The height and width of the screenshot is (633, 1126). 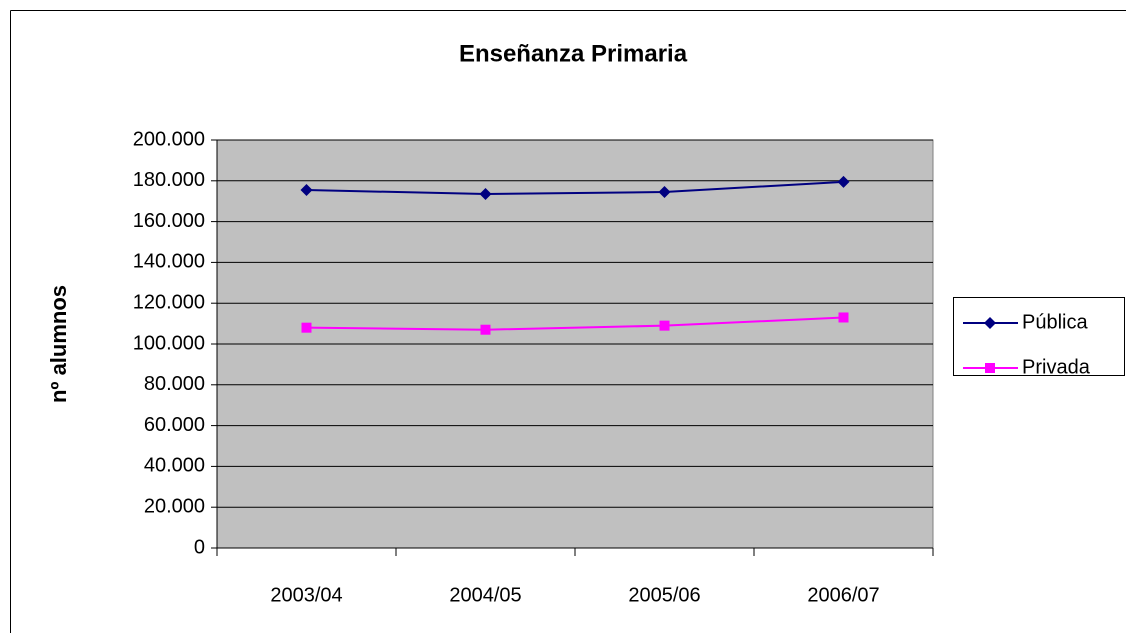 I want to click on y-tick-label: 80.000, so click(x=174, y=384).